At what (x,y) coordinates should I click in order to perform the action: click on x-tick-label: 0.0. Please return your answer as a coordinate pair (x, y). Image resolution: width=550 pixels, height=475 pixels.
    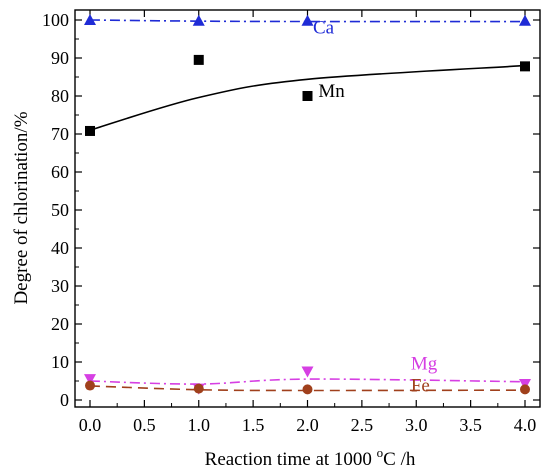
    Looking at the image, I should click on (90, 425).